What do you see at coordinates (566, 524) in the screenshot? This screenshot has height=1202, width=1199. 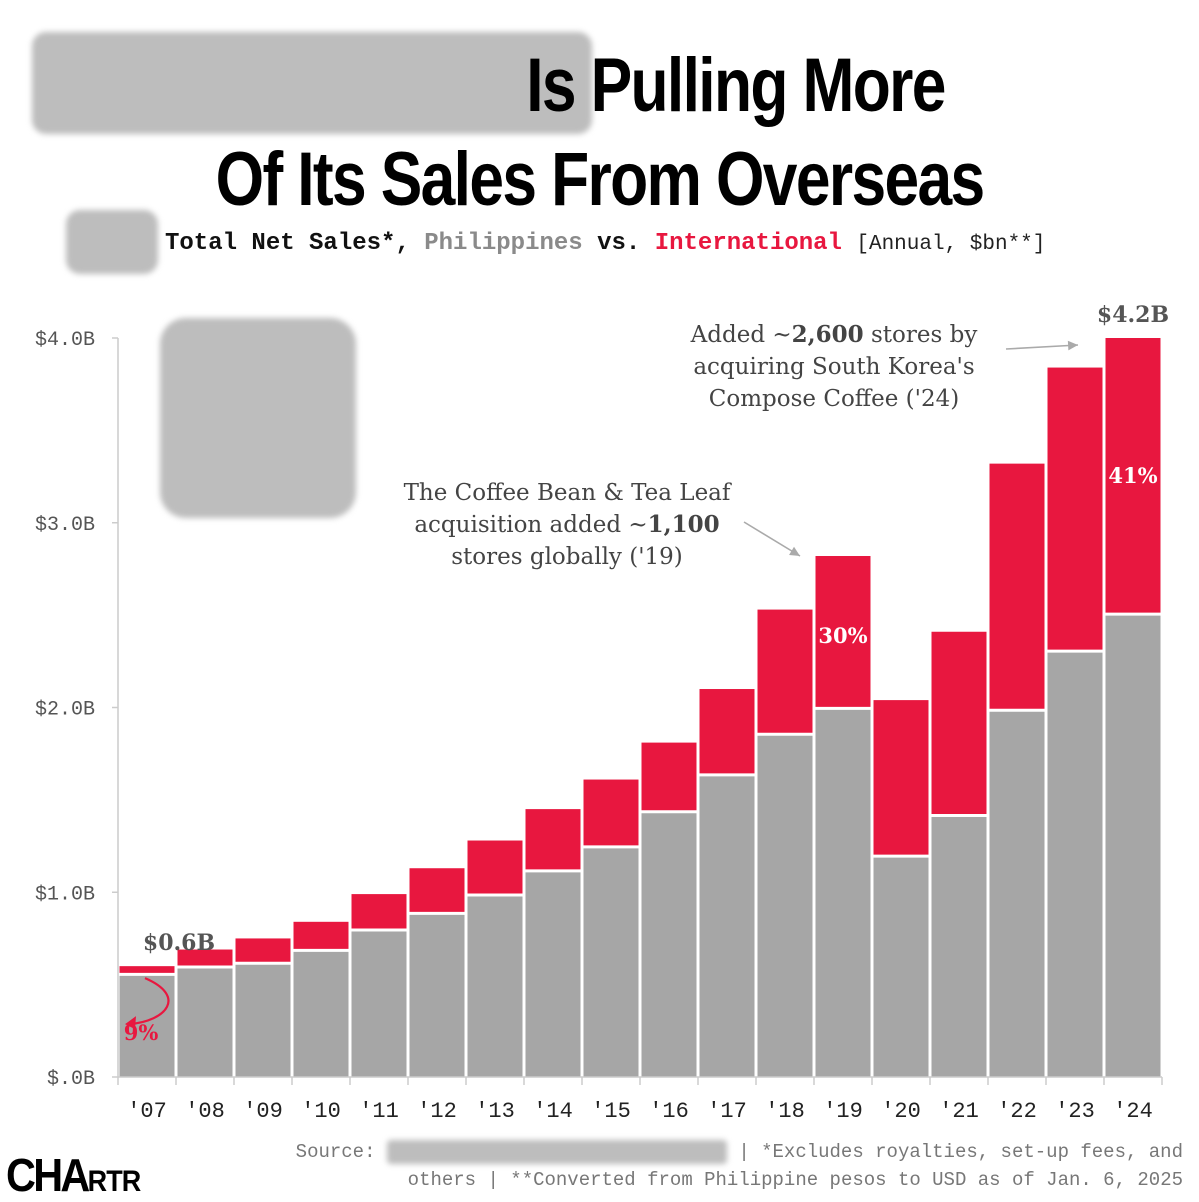 I see `annotation-line: acquisition added ~1,100` at bounding box center [566, 524].